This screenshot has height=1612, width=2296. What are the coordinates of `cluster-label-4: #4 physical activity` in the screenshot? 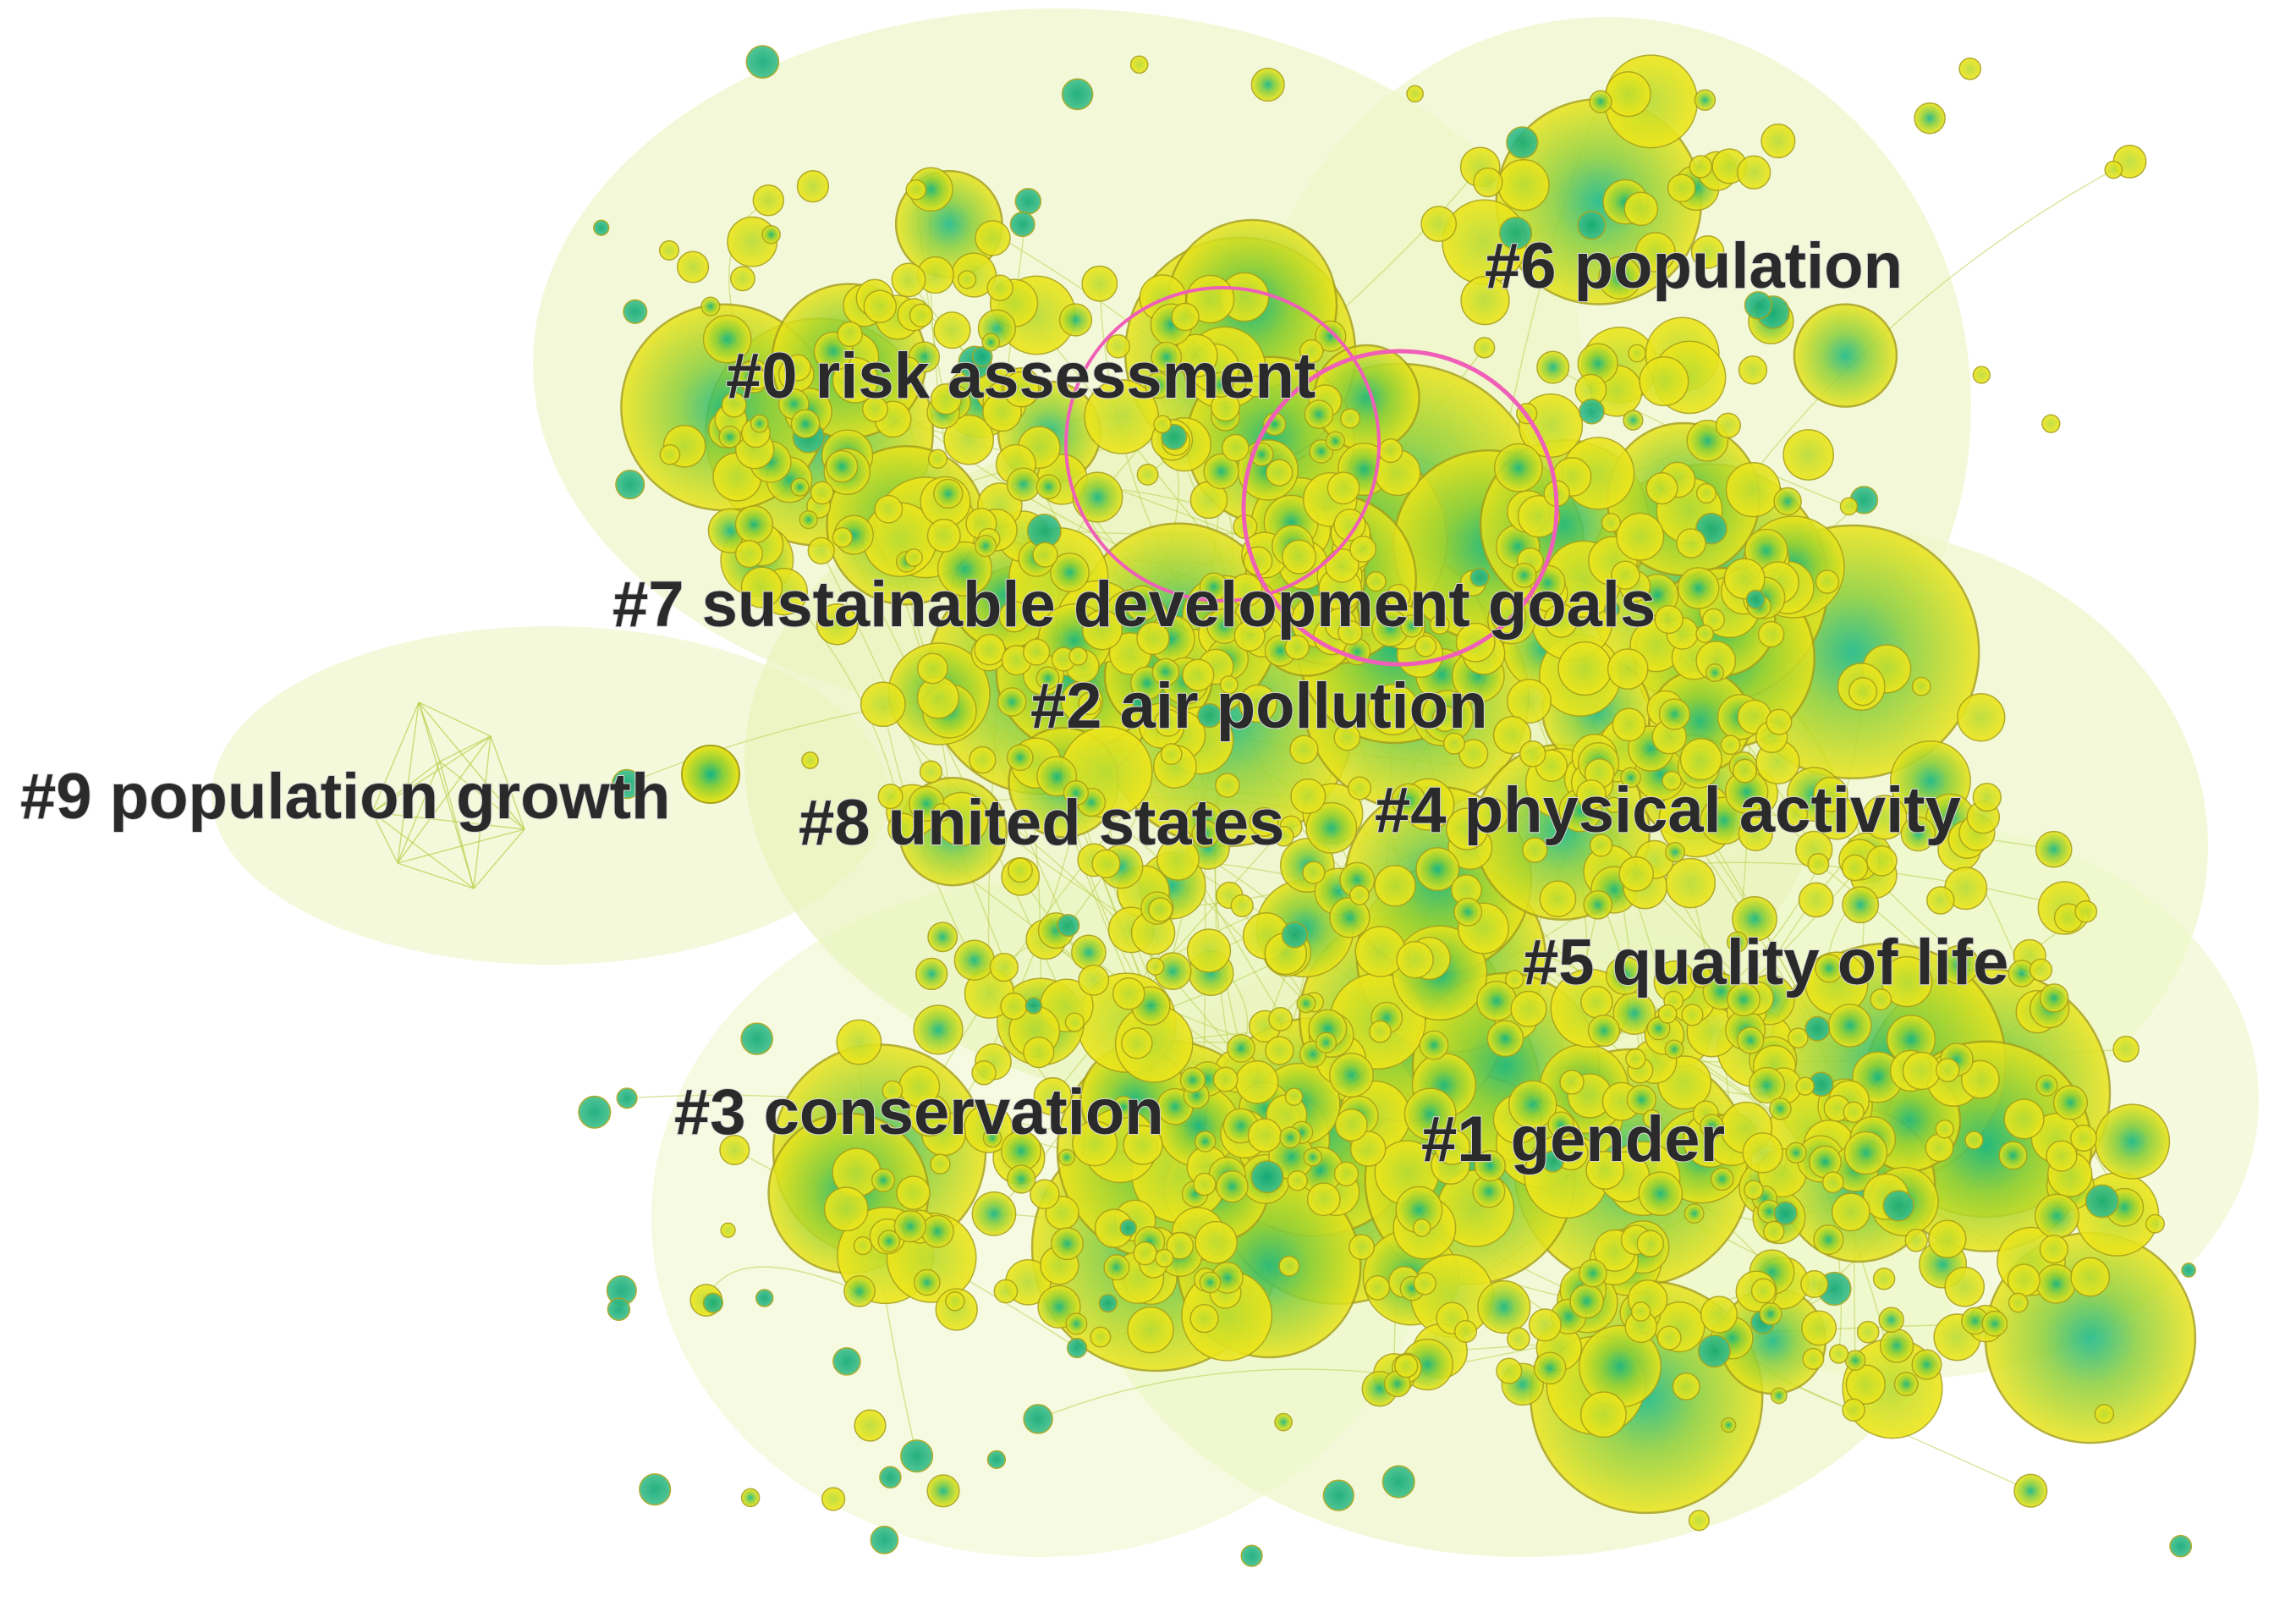 It's located at (1668, 810).